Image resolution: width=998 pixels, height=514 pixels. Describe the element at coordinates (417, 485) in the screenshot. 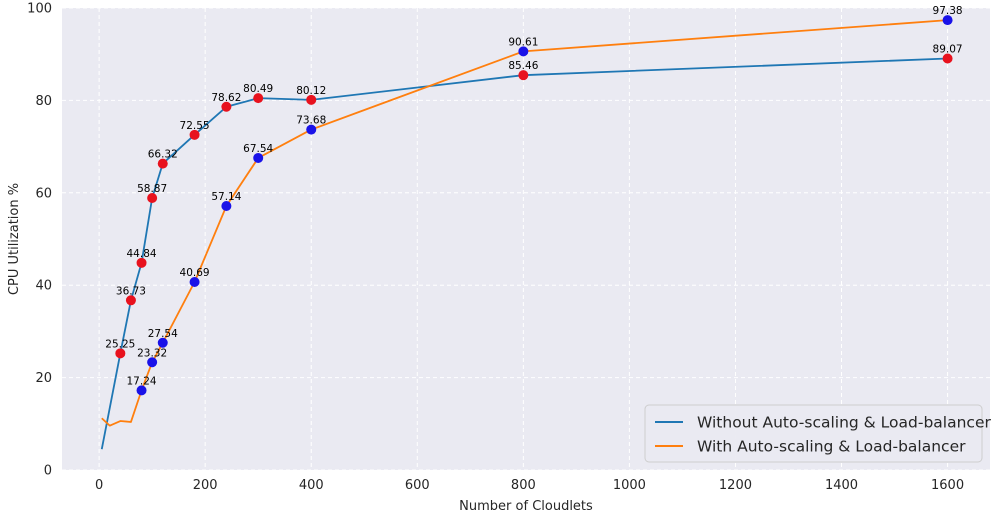

I see `x-tick-label: 600` at that location.